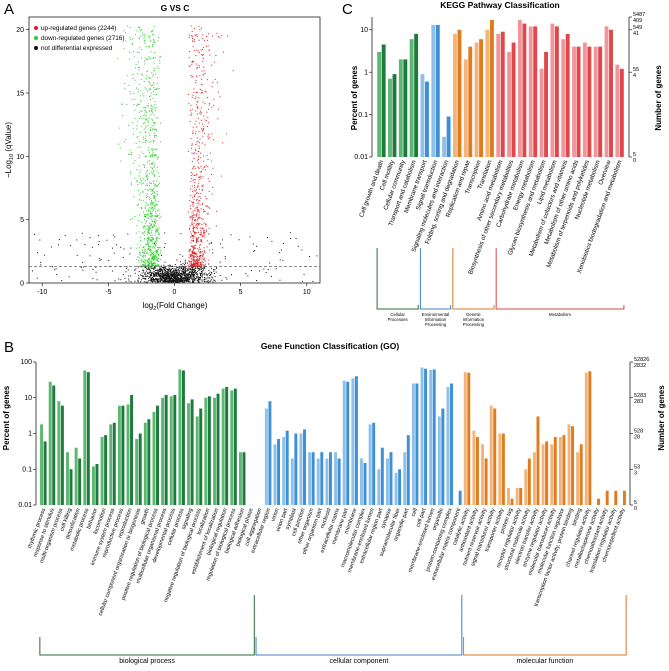 Image resolution: width=669 pixels, height=671 pixels. Describe the element at coordinates (364, 30) in the screenshot. I see `left-tick-label: 10` at that location.